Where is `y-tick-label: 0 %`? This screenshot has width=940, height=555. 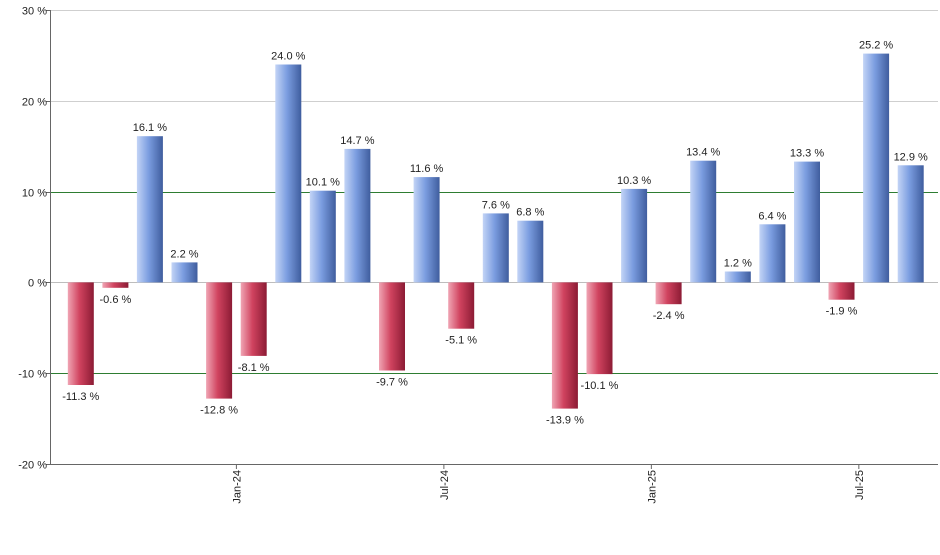 y-tick-label: 0 % is located at coordinates (37, 284).